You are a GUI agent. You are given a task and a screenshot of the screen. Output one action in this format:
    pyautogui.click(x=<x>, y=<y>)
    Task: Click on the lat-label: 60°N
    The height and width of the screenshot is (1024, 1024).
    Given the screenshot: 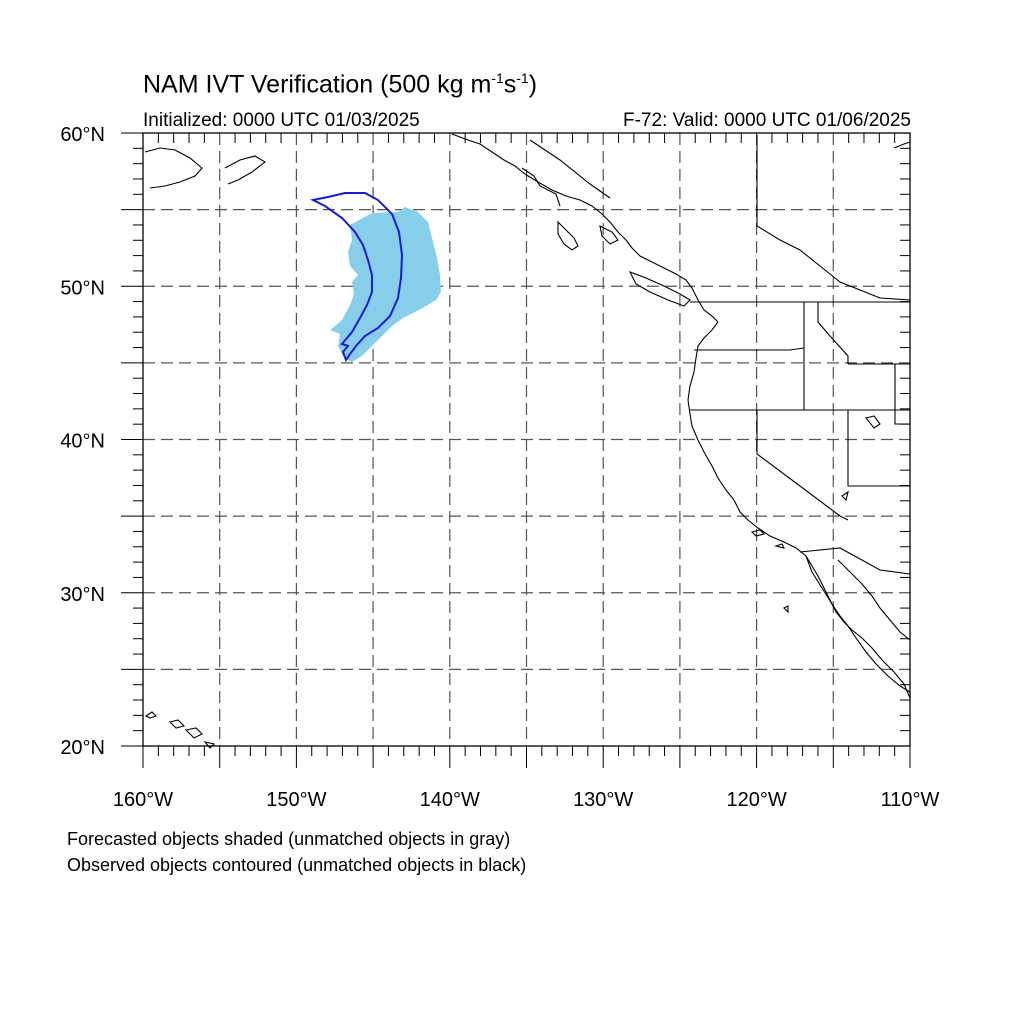 What is the action you would take?
    pyautogui.click(x=82, y=135)
    